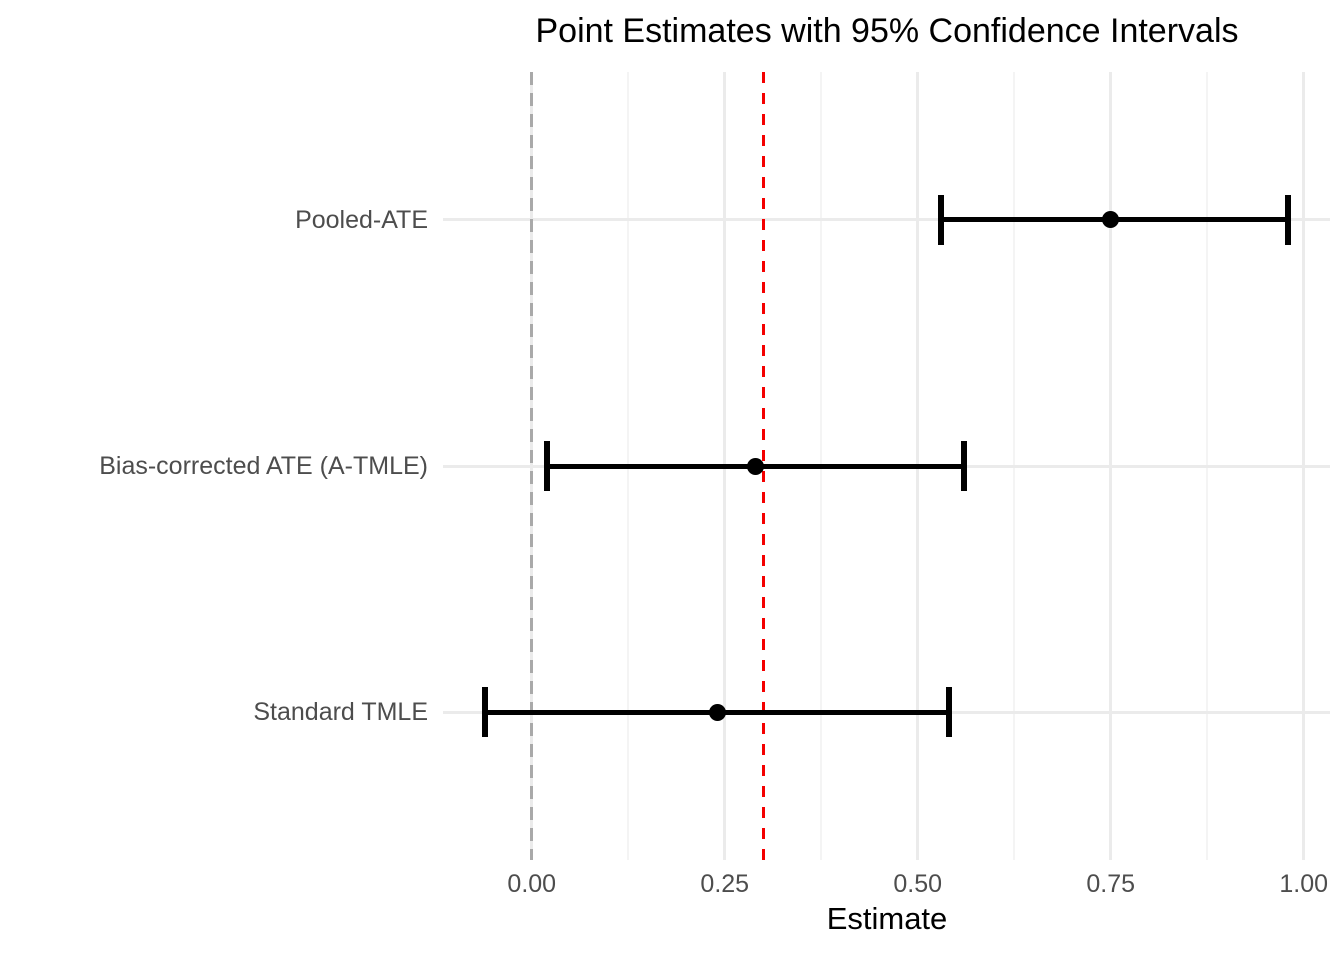 The image size is (1344, 960). I want to click on y-axis-label: Pooled-ATE, so click(361, 219).